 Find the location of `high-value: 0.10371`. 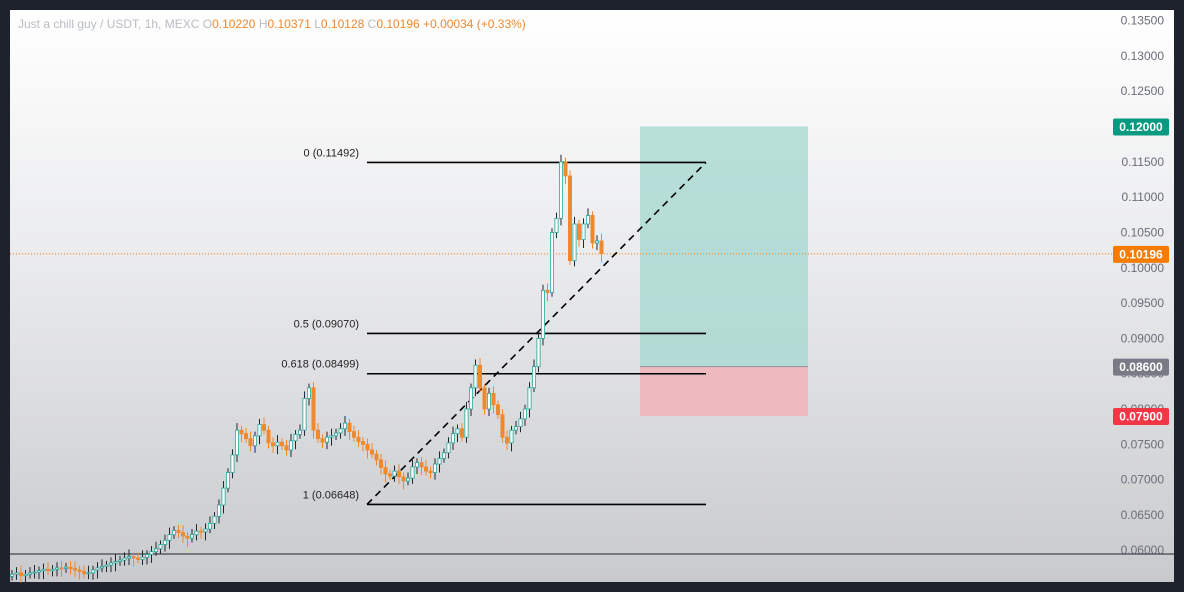

high-value: 0.10371 is located at coordinates (289, 24).